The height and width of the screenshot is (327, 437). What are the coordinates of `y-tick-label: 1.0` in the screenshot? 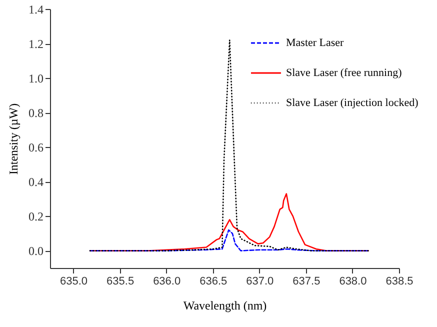 It's located at (36, 79).